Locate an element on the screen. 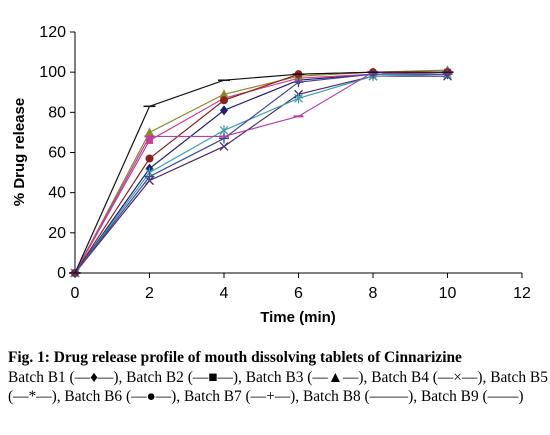 This screenshot has width=550, height=435. y-tick-label: 20 is located at coordinates (57, 233).